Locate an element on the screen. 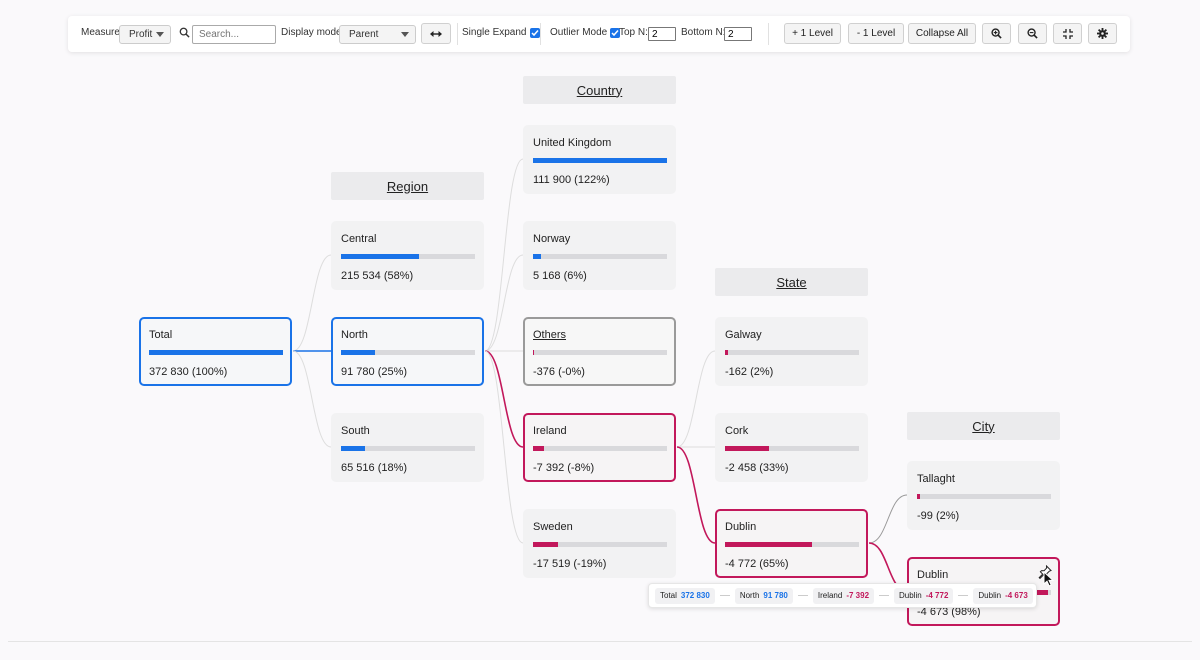 This screenshot has height=660, width=1200. bottom-n-input is located at coordinates (738, 34).